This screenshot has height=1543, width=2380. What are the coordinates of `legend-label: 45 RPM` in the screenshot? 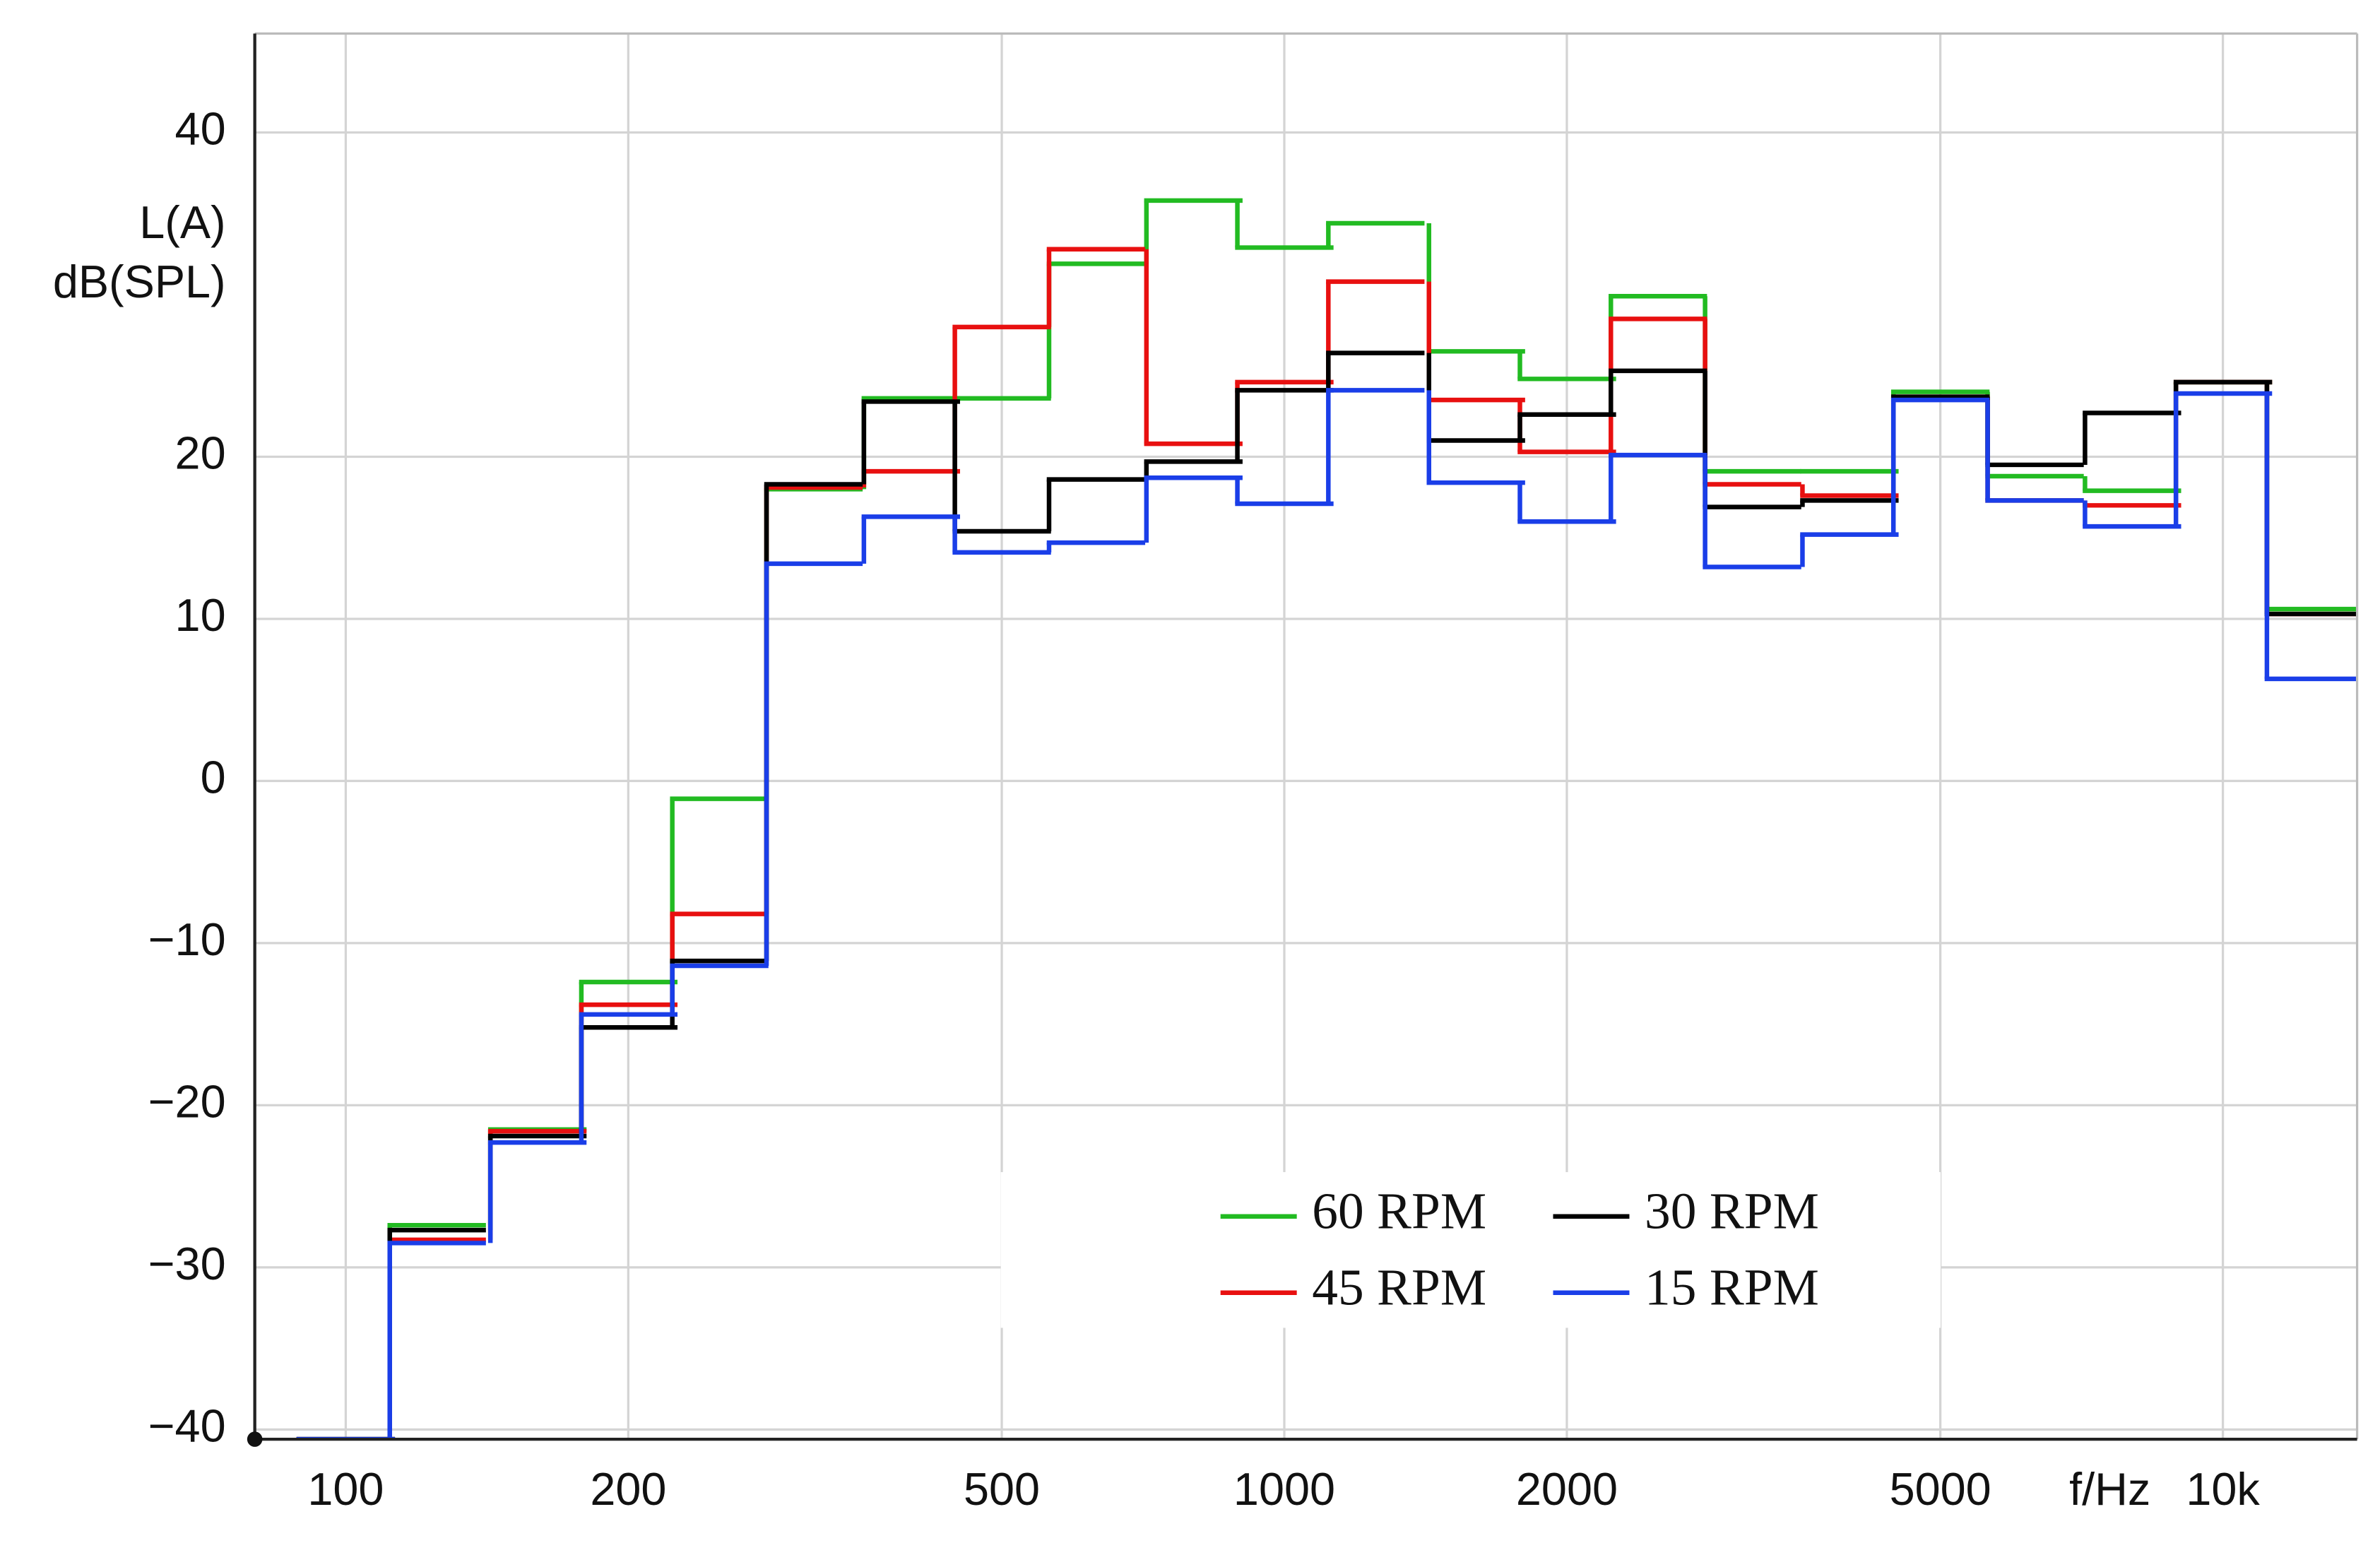 It's located at (1399, 1287).